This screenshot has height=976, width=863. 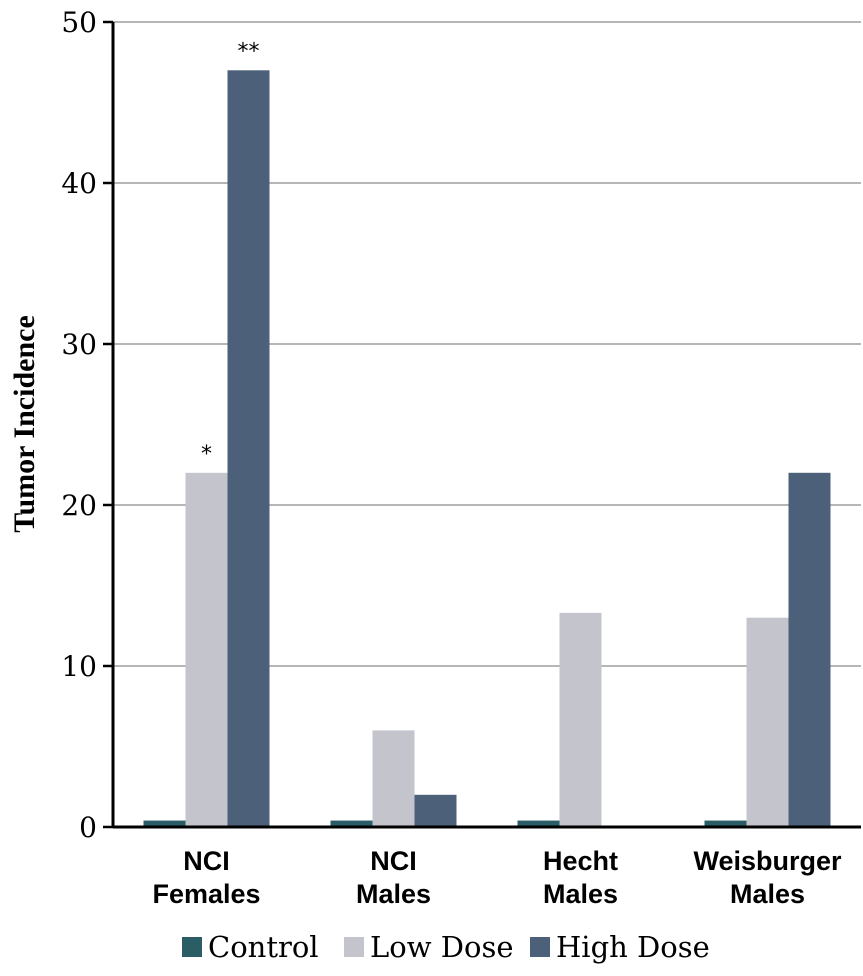 I want to click on y-tick-label: 0, so click(x=88, y=827).